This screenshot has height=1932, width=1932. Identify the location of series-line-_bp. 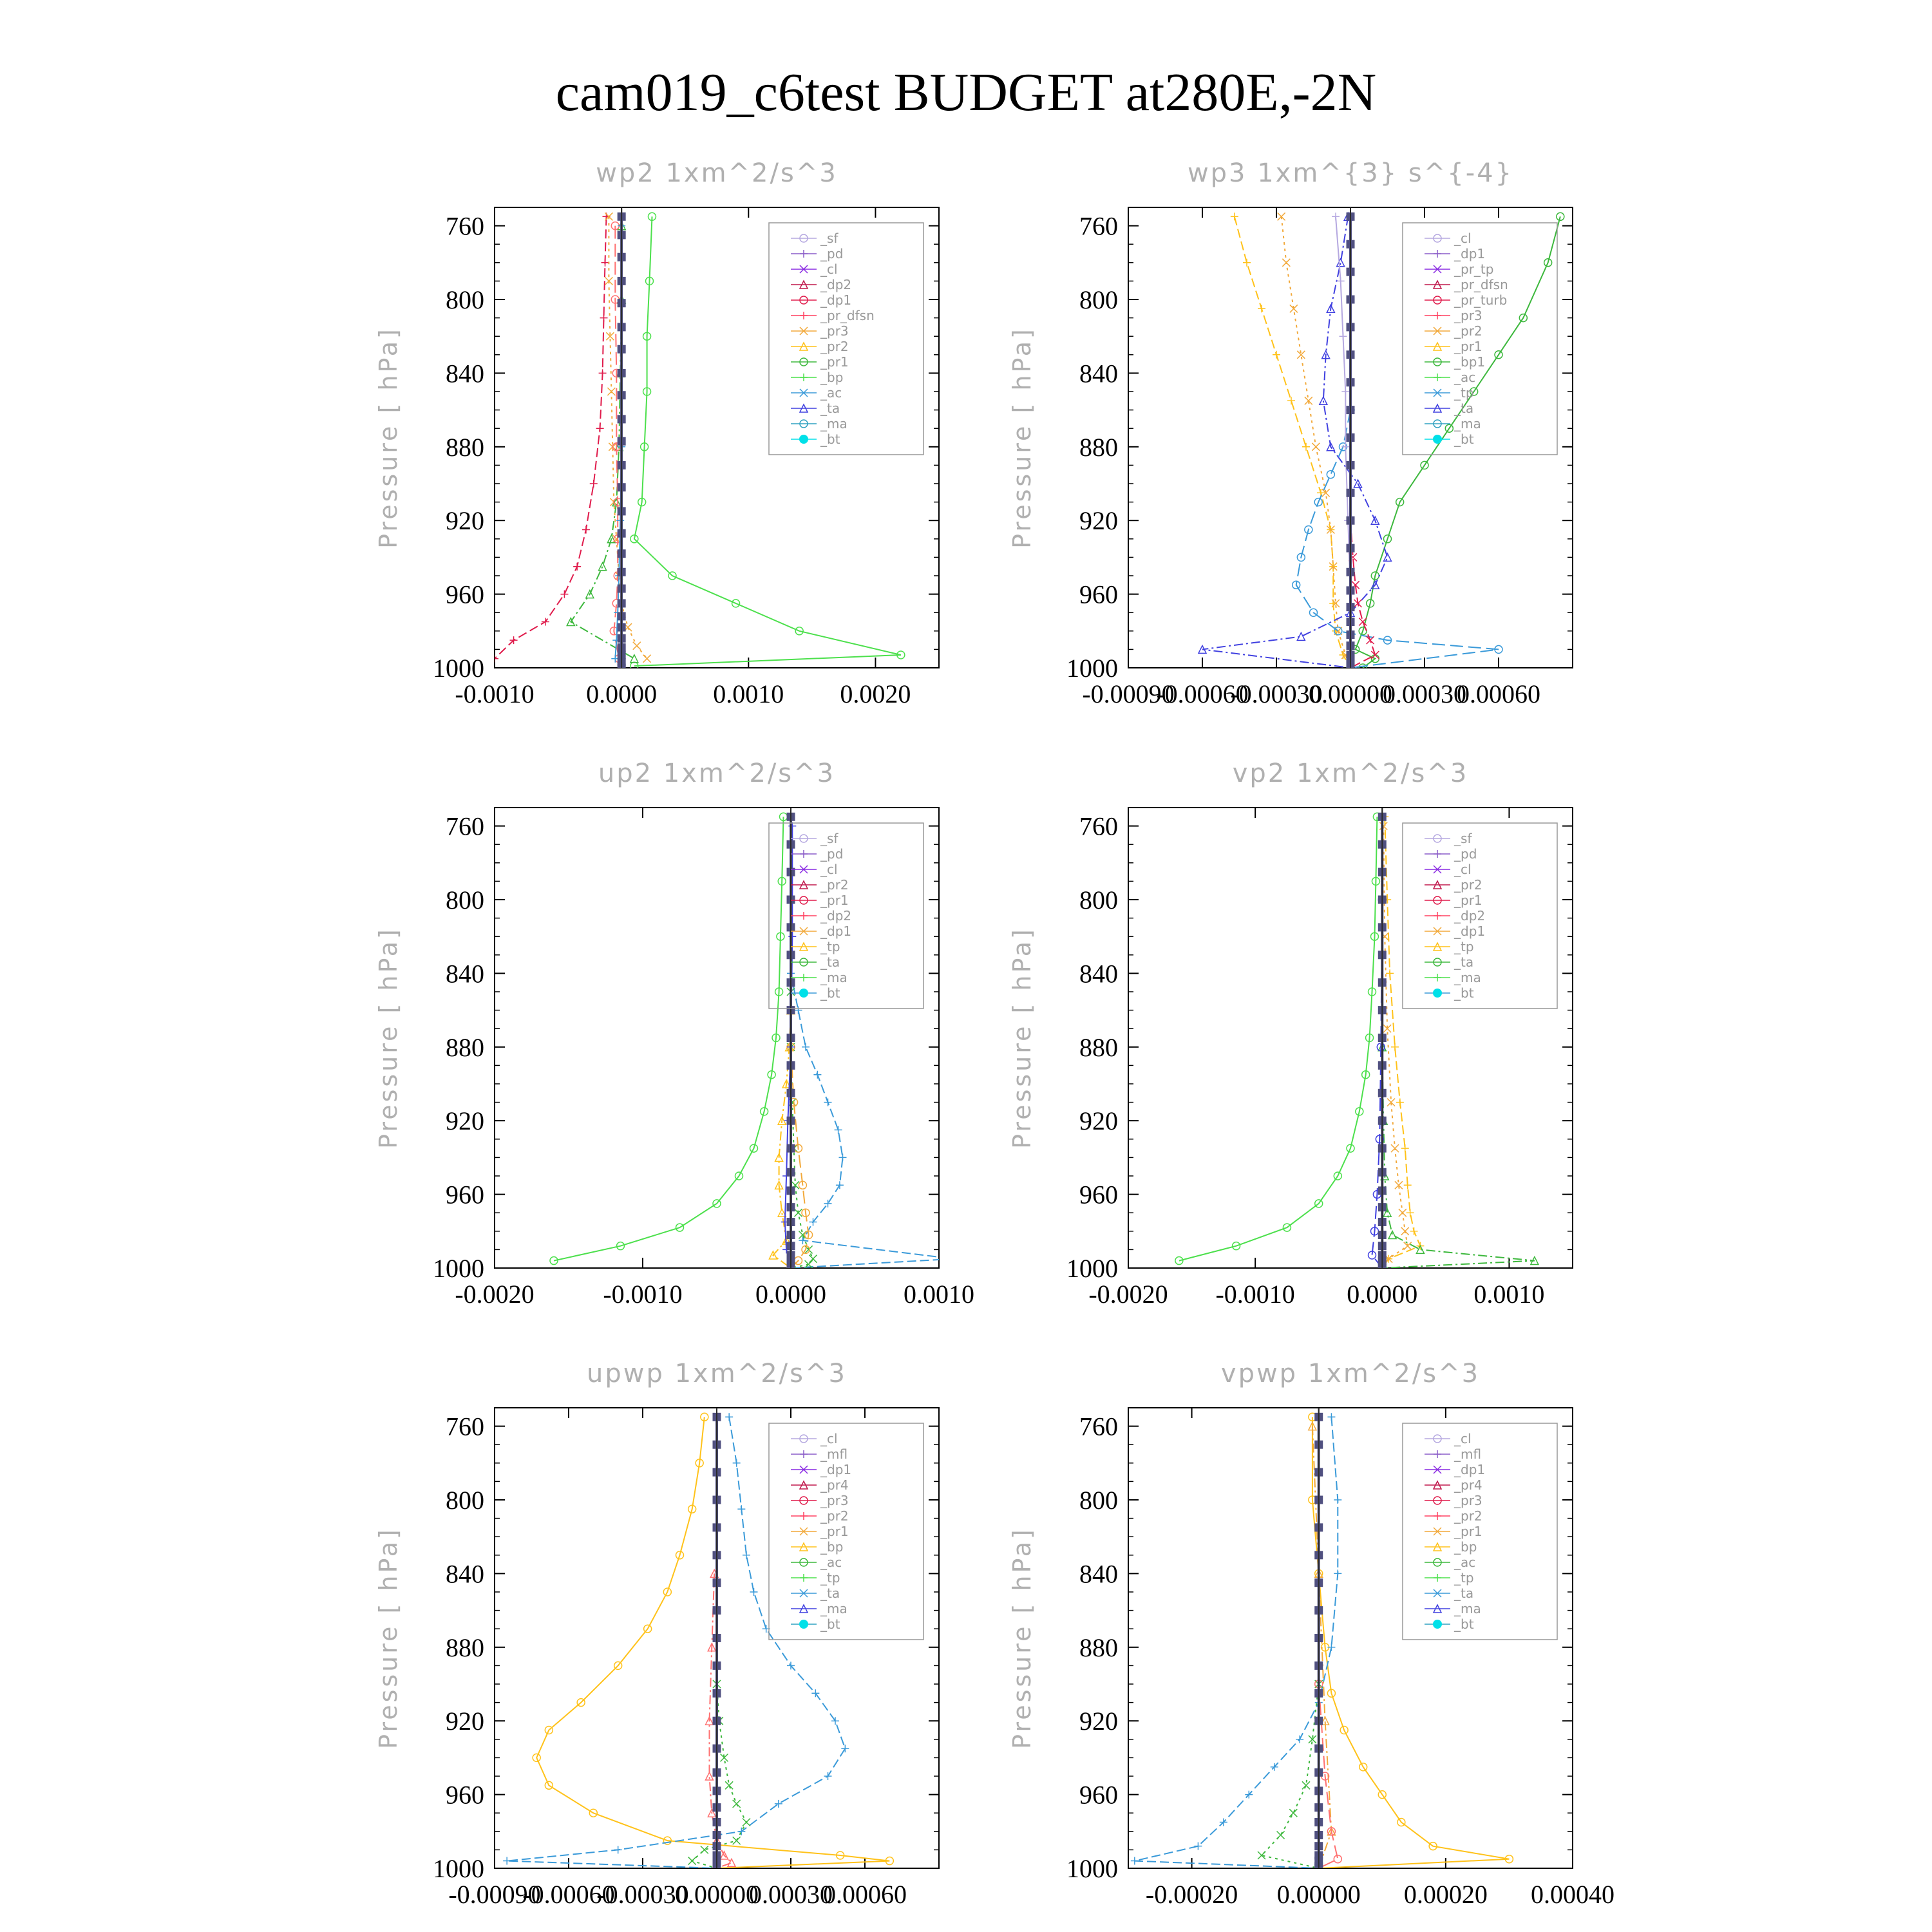
(767, 442).